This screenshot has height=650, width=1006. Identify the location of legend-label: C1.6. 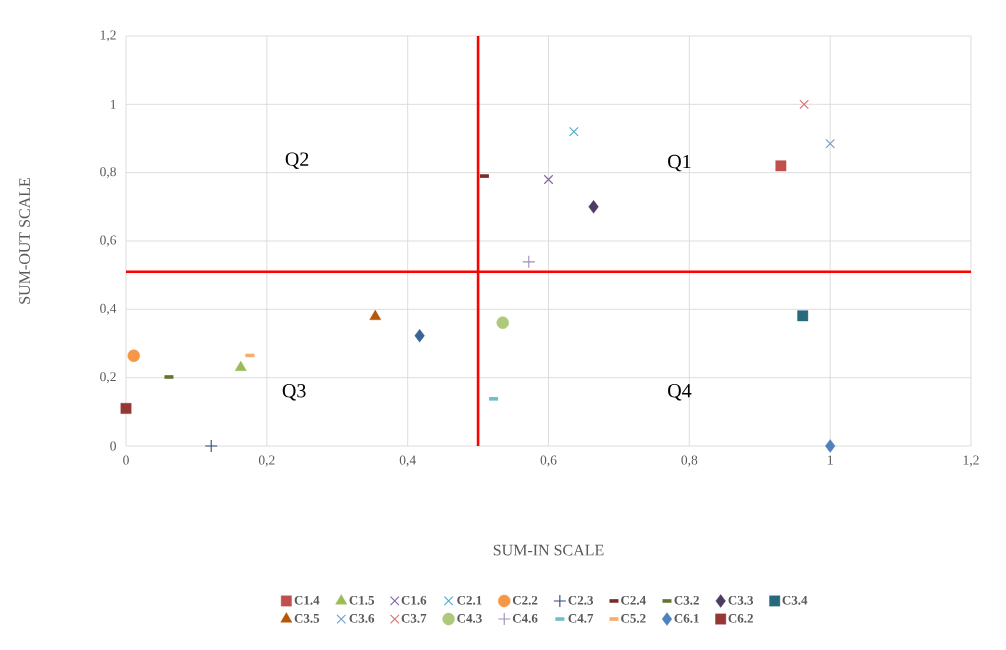
(414, 600).